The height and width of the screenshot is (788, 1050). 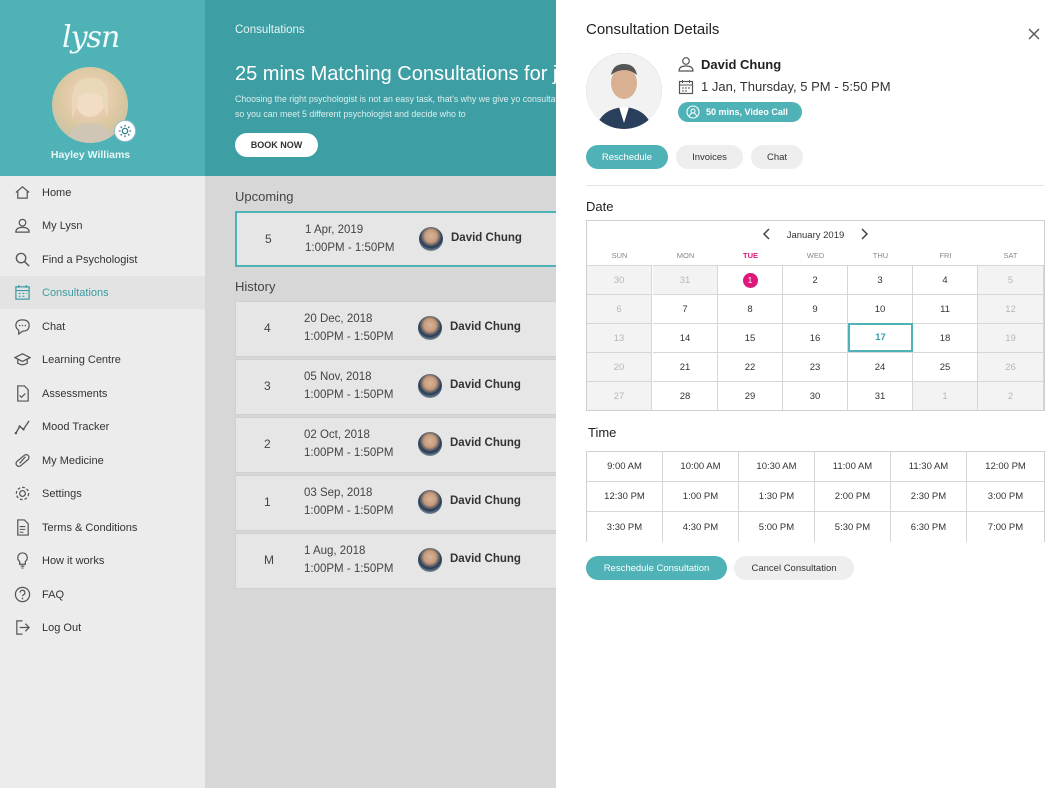 I want to click on calendar-day: 30, so click(x=815, y=395).